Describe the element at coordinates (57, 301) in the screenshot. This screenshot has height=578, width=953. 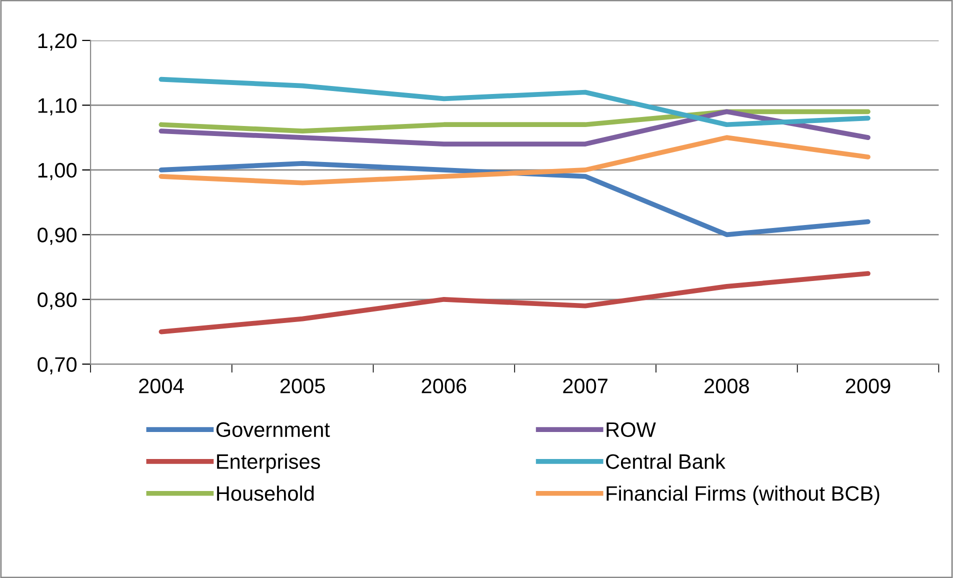
I see `y-tick-label: 0,80` at that location.